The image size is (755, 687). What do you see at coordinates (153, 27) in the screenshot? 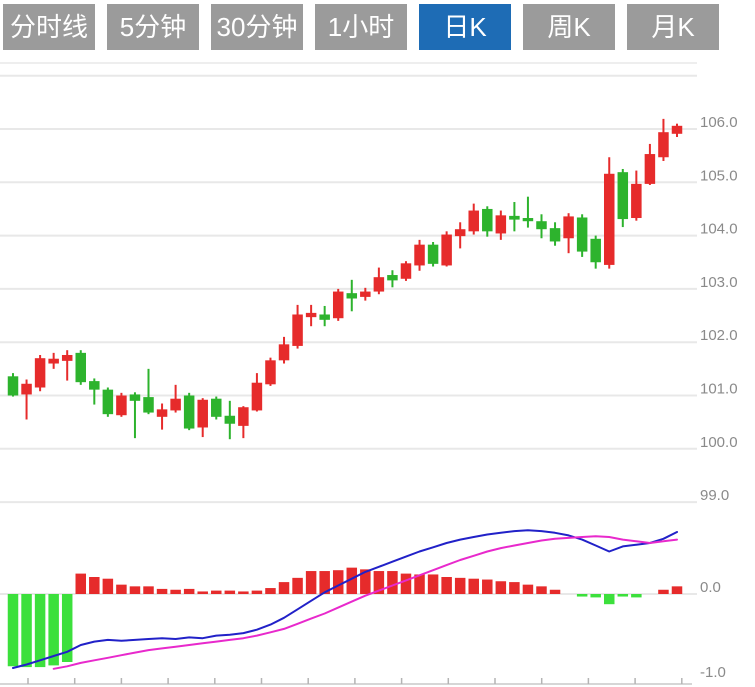
I see `tab-5分钟: 5分钟` at bounding box center [153, 27].